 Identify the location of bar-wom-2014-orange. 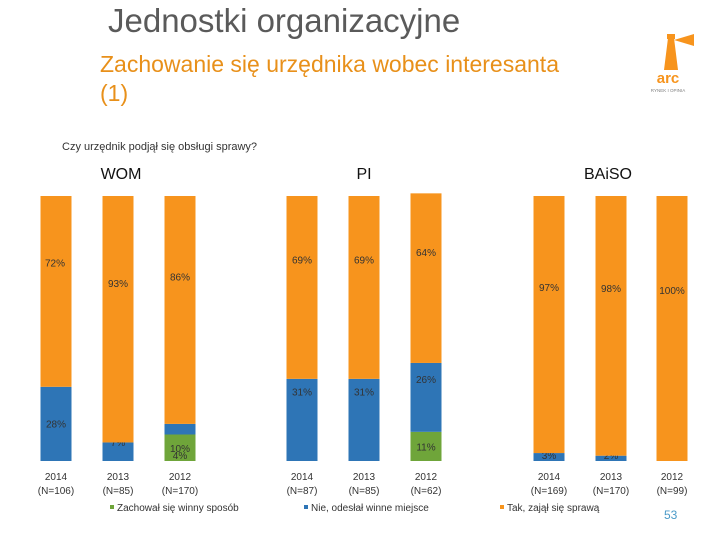
(56, 291).